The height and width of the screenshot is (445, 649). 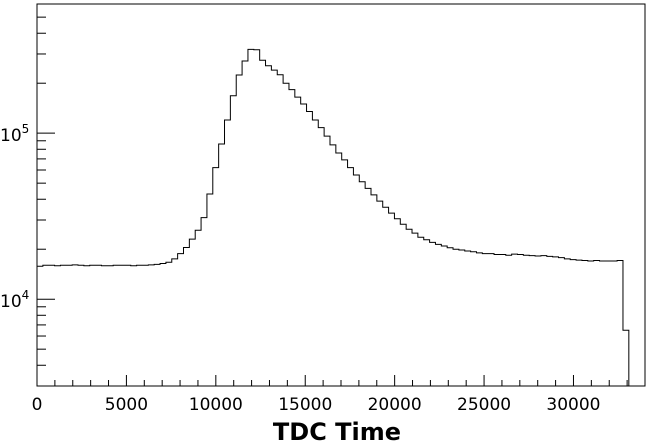 I want to click on y-axis-ticks, so click(x=46, y=195).